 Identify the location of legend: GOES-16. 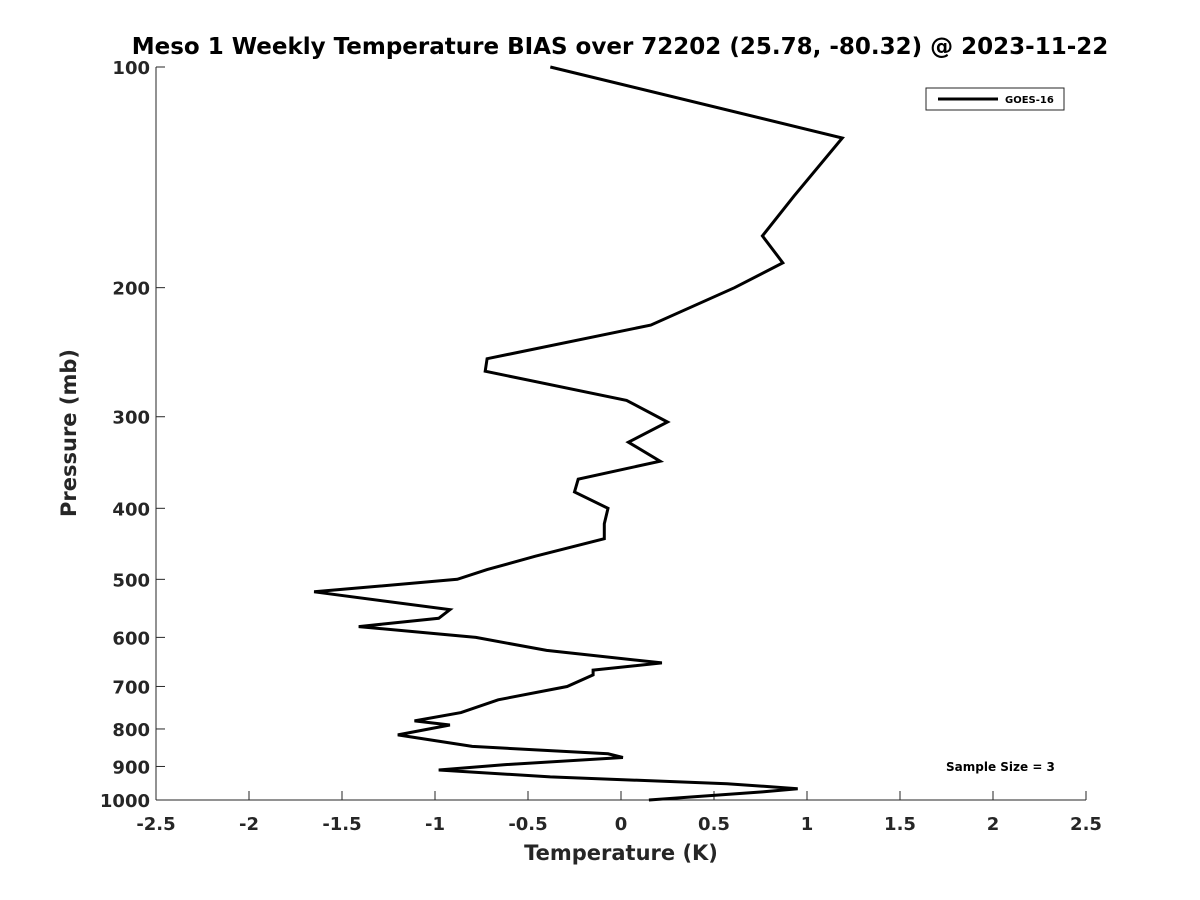
(995, 99).